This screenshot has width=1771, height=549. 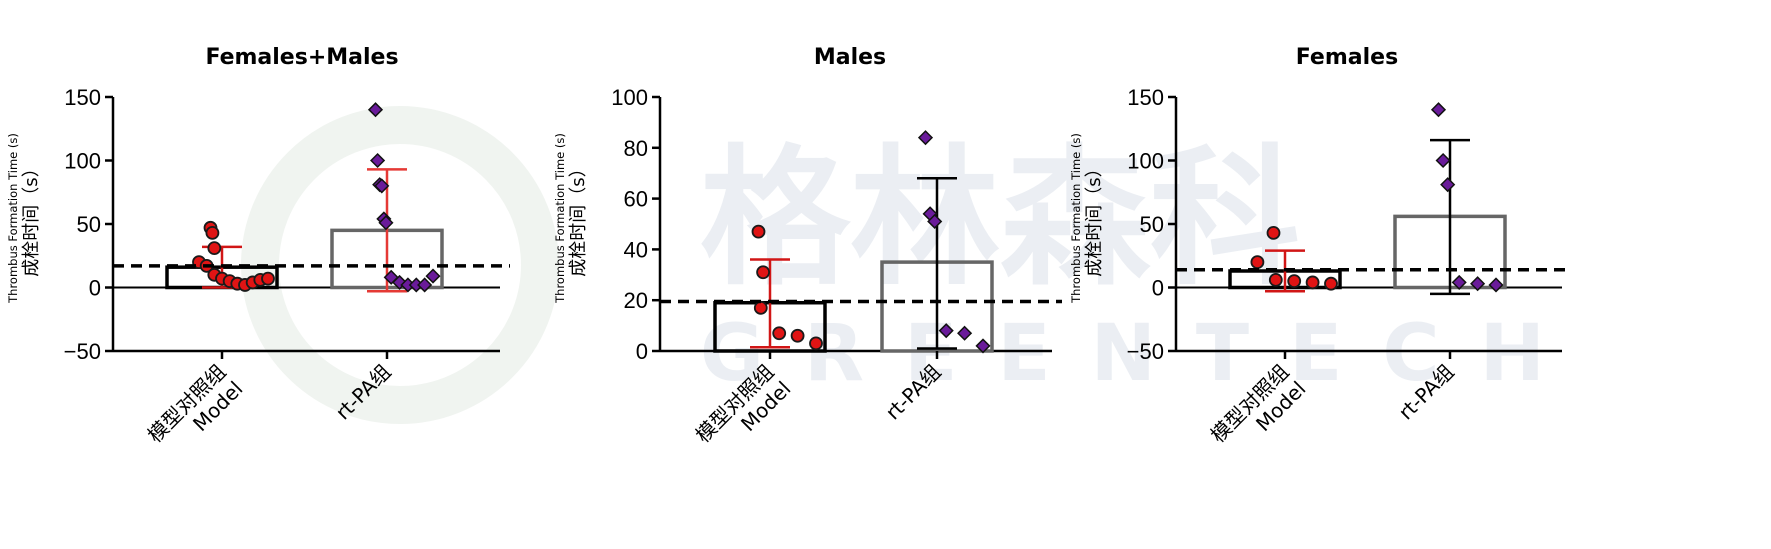 I want to click on watermark-text-en: GREENTECH, so click(x=1142, y=354).